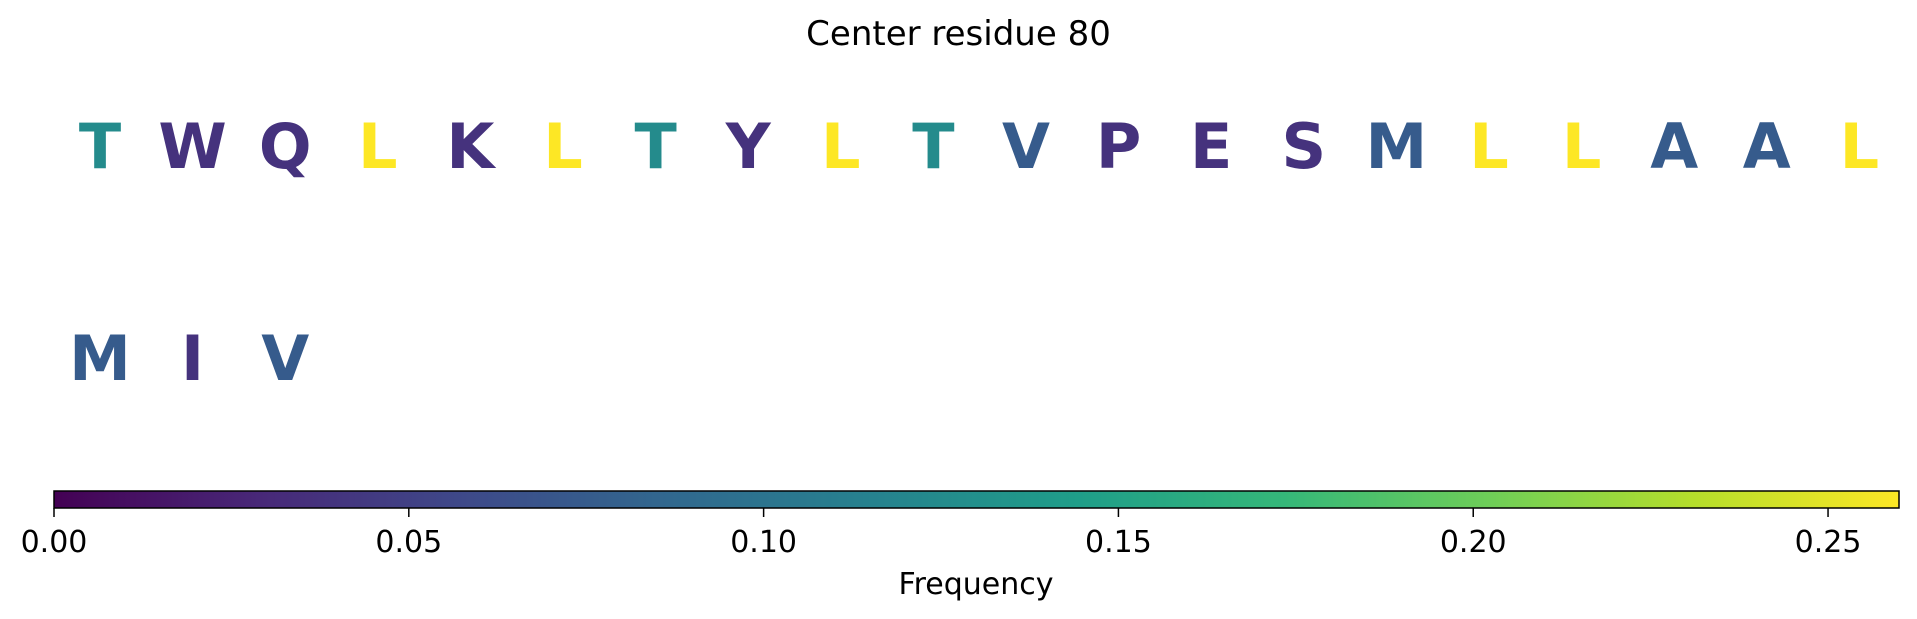  What do you see at coordinates (408, 542) in the screenshot?
I see `colorbar-tick-label: 0.05` at bounding box center [408, 542].